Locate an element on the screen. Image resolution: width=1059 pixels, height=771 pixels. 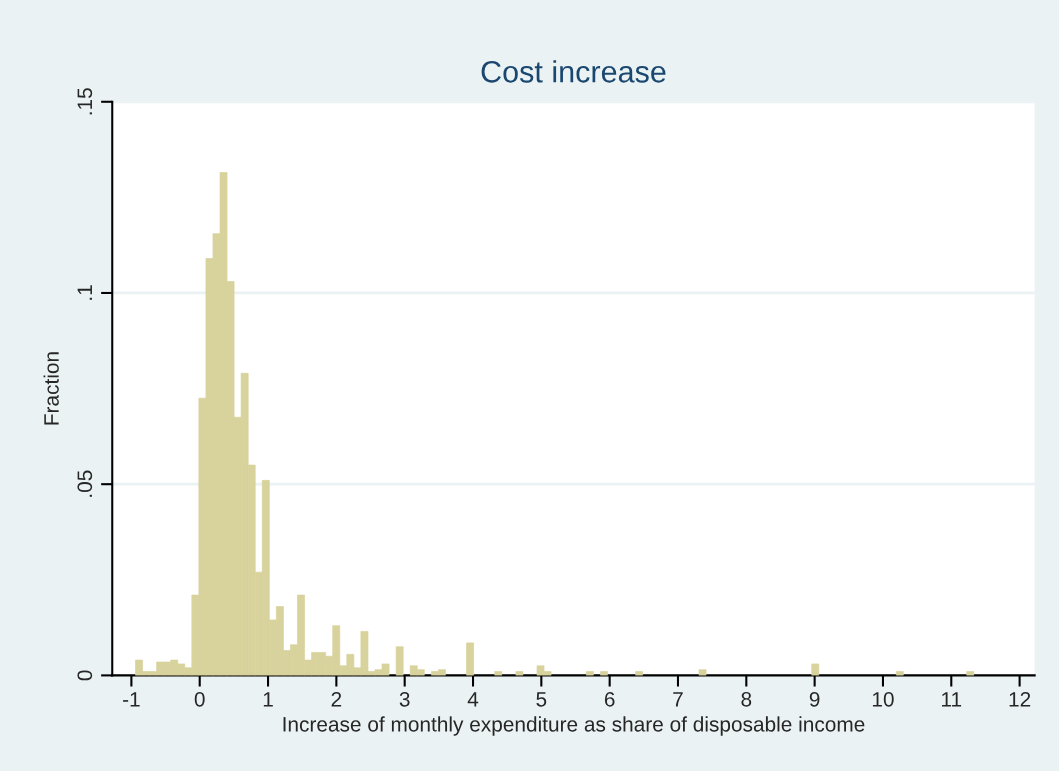
x-tick-label: 4 is located at coordinates (473, 699).